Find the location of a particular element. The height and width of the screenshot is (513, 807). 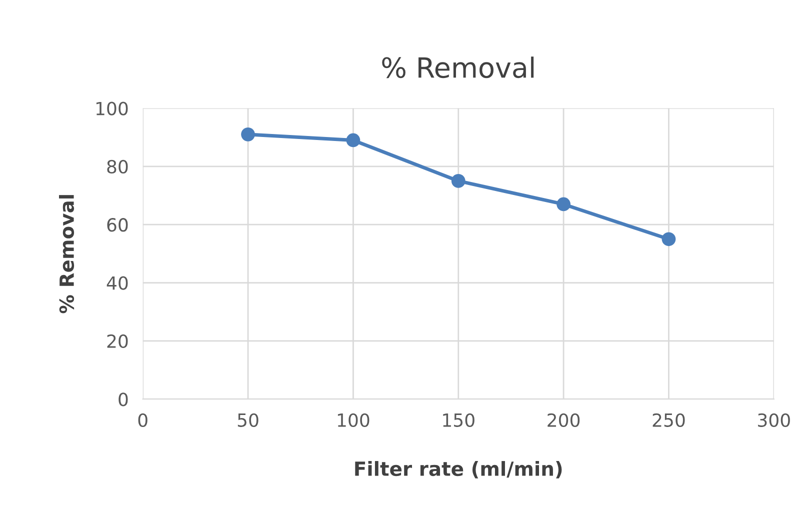

x-tick-label: 150 is located at coordinates (458, 420).